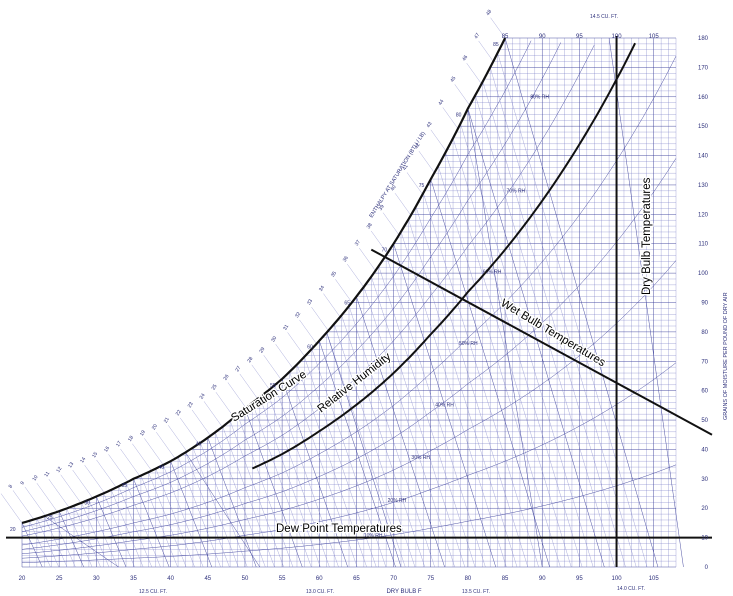 This screenshot has height=596, width=733. What do you see at coordinates (71, 465) in the screenshot?
I see `enthalpy-tick-label: 13` at bounding box center [71, 465].